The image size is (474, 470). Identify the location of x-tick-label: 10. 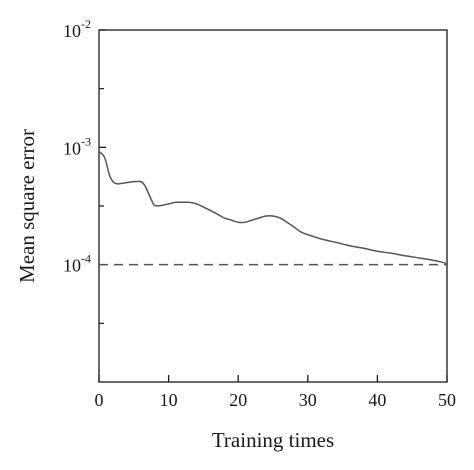
(169, 400).